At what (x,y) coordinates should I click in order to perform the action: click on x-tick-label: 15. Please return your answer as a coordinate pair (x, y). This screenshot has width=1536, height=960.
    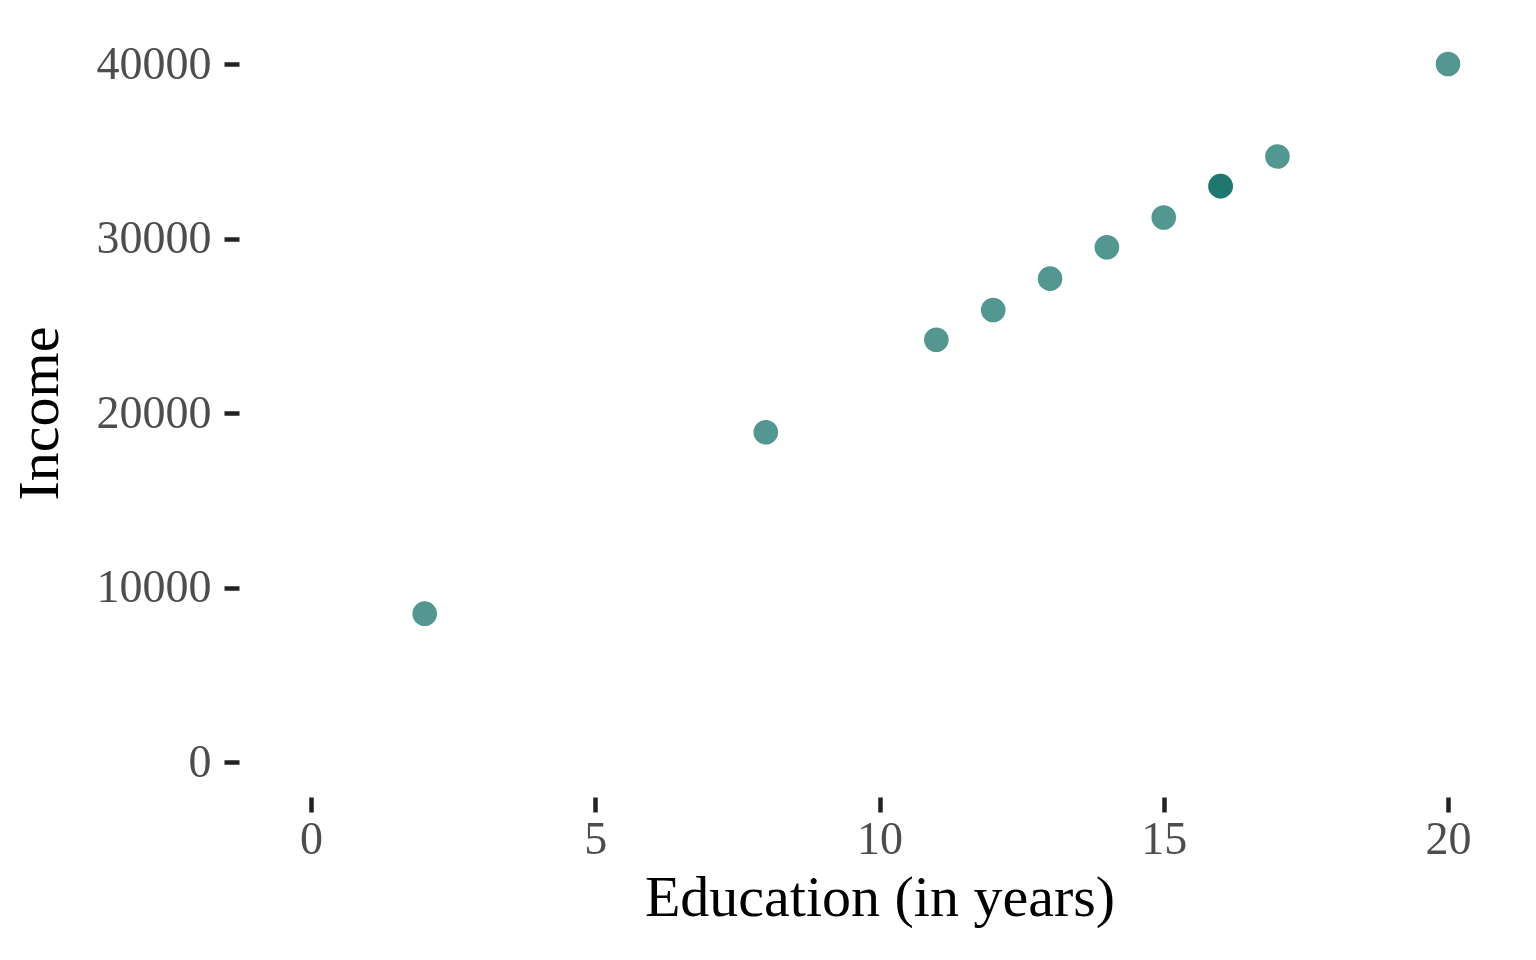
    Looking at the image, I should click on (1164, 838).